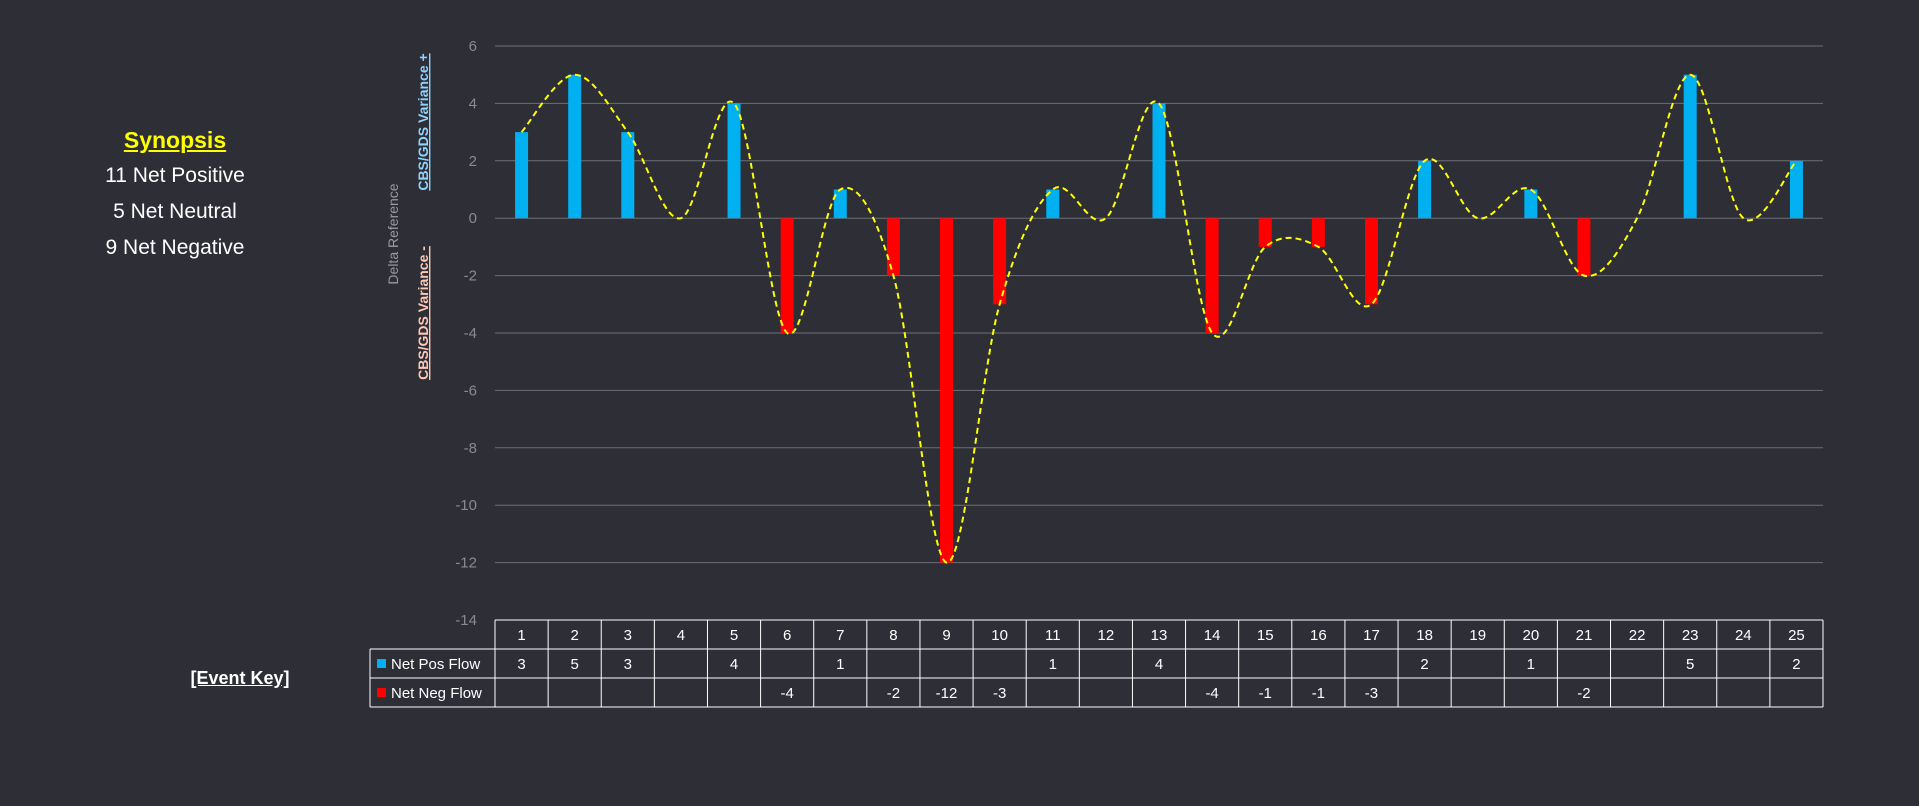 The height and width of the screenshot is (806, 1919). What do you see at coordinates (423, 121) in the screenshot?
I see `y-axis-positive-label: CBS/GDS Variance +` at bounding box center [423, 121].